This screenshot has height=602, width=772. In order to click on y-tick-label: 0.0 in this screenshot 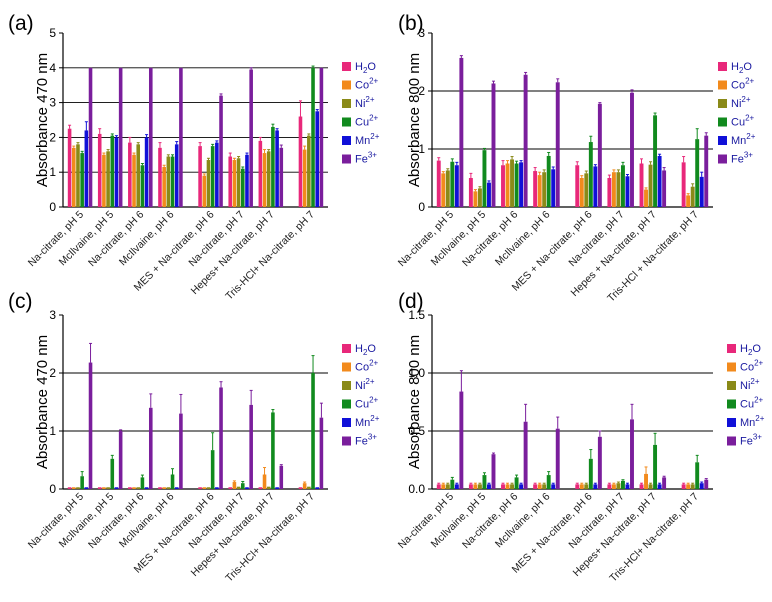, I will do `click(416, 489)`.